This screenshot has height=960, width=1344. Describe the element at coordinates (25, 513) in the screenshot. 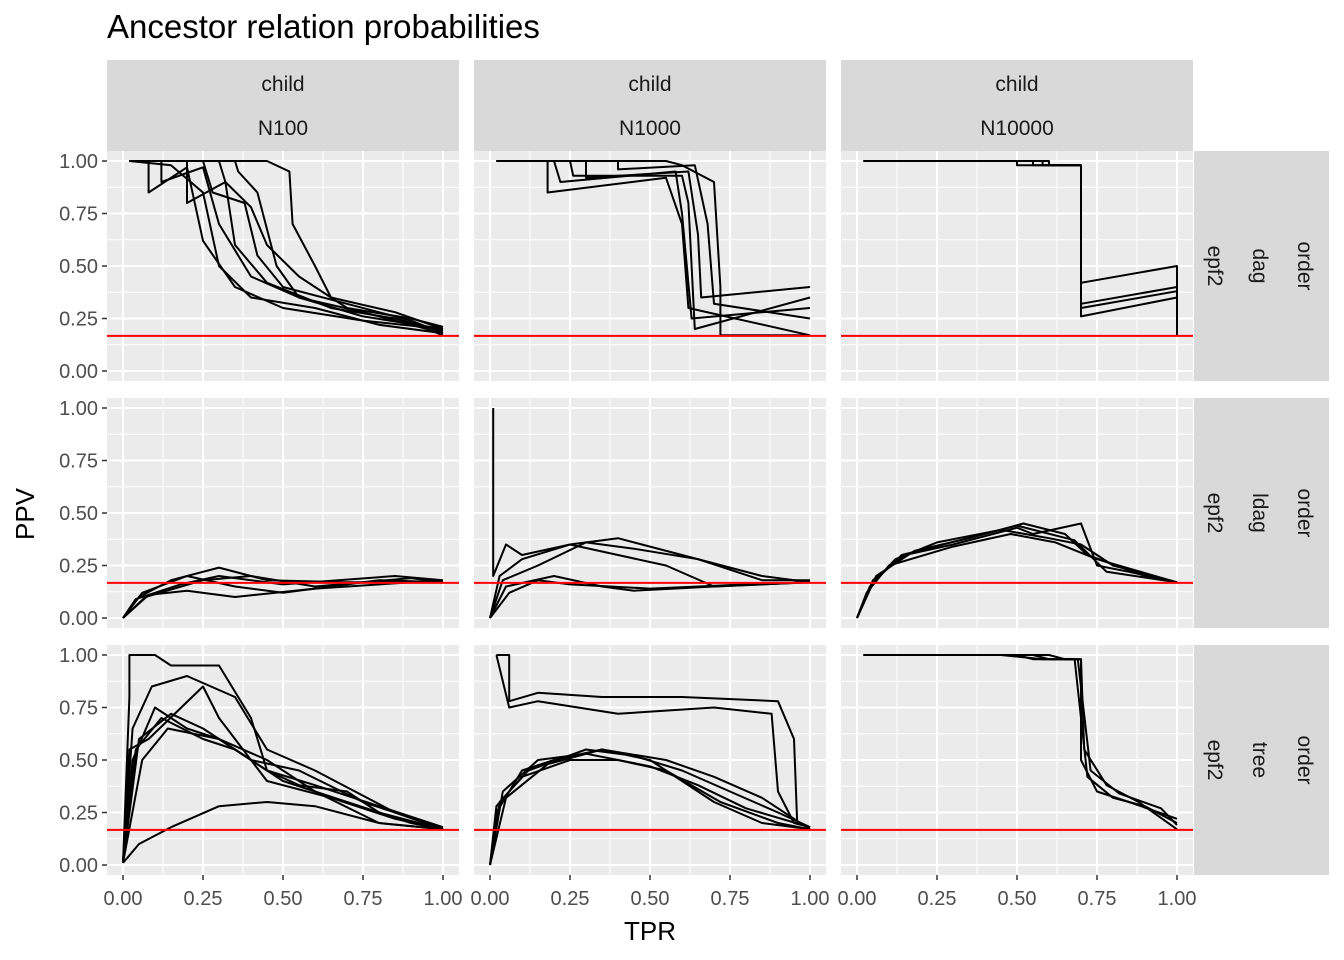

I see `y-axis-label: PPV` at that location.